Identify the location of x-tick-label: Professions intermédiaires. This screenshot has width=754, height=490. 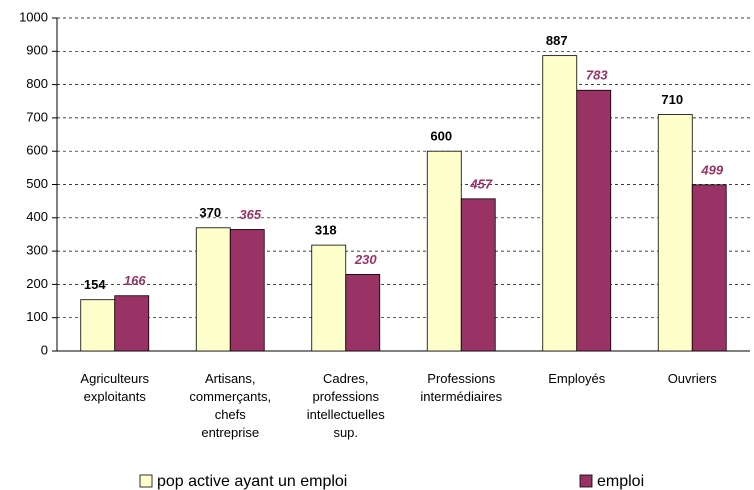
(461, 387).